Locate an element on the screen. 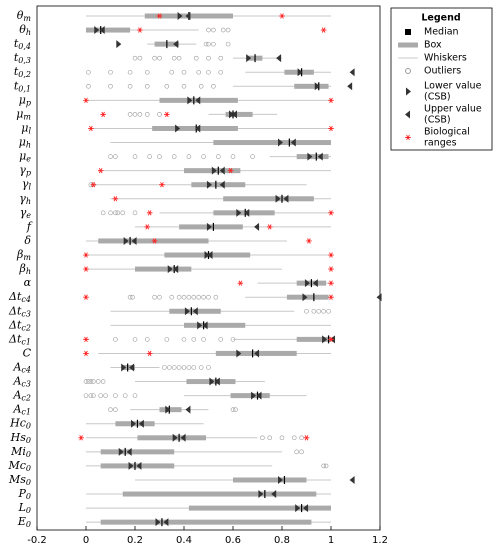  row-label: Ac1 is located at coordinates (21, 410).